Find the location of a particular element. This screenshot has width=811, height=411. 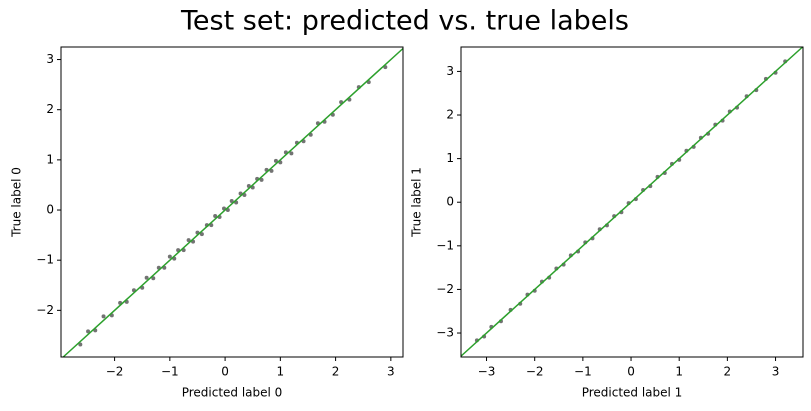

x-axis-label: Predicted label 0 is located at coordinates (232, 393).